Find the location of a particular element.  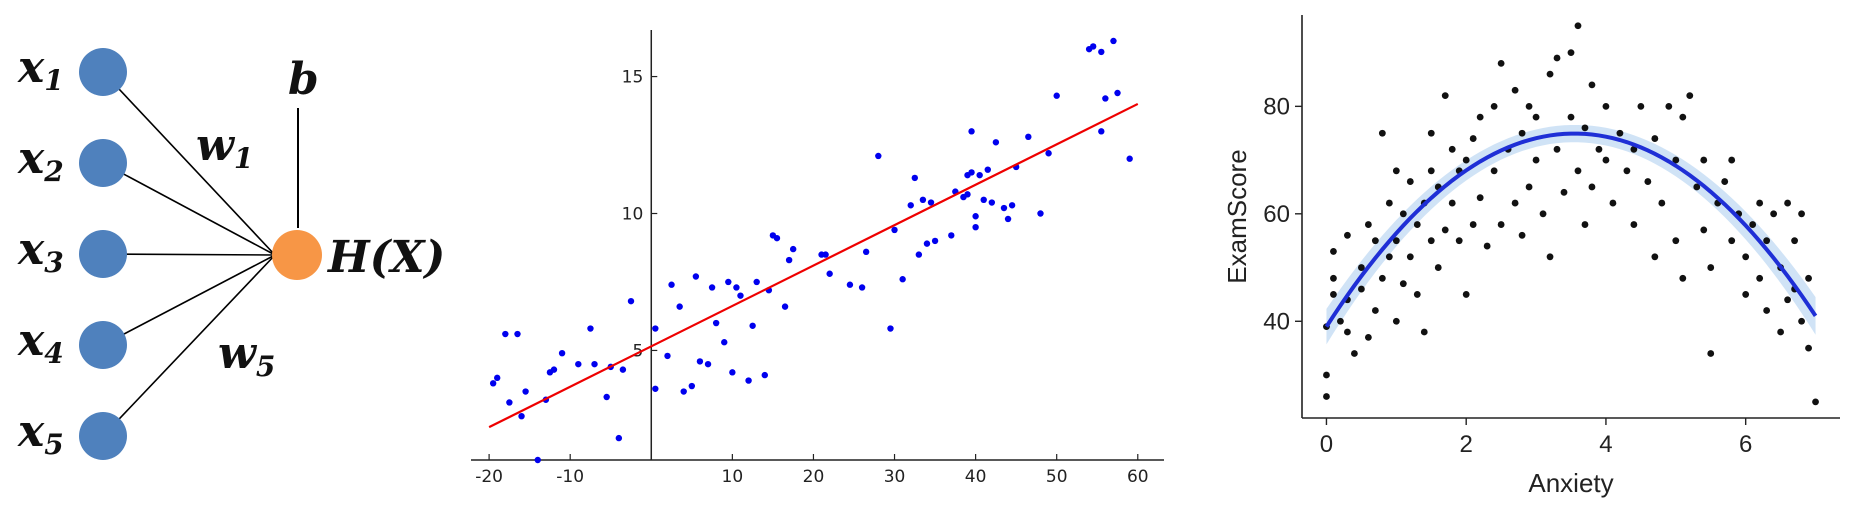

input-label-x1: x1 is located at coordinates (40, 69).